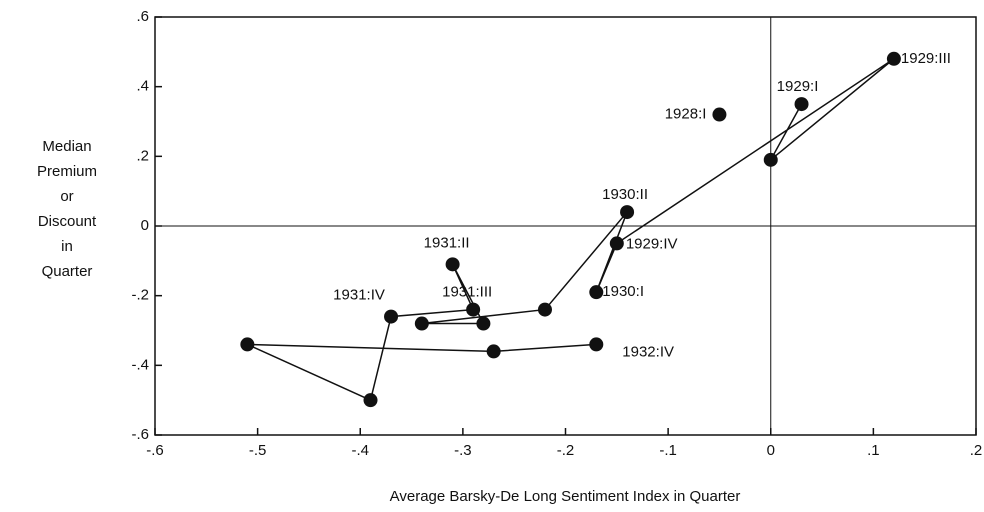 This screenshot has height=512, width=984. I want to click on point-label: 1929:I, so click(798, 86).